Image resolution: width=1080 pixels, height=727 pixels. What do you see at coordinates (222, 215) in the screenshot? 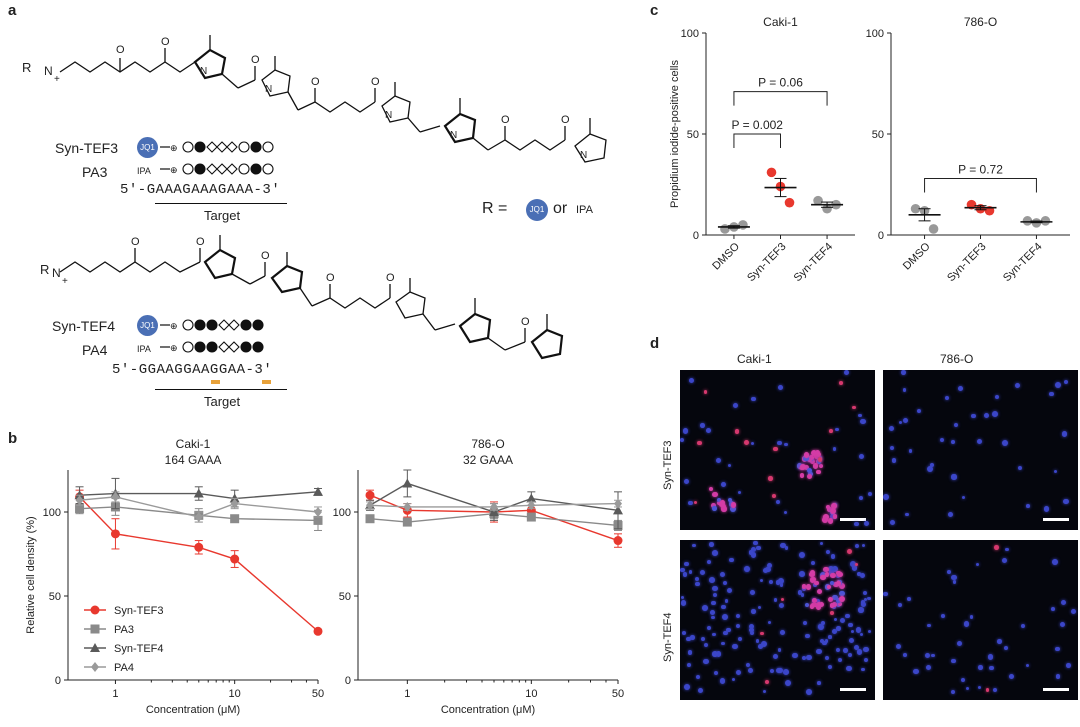
I see `top-target-label: Target` at bounding box center [222, 215].